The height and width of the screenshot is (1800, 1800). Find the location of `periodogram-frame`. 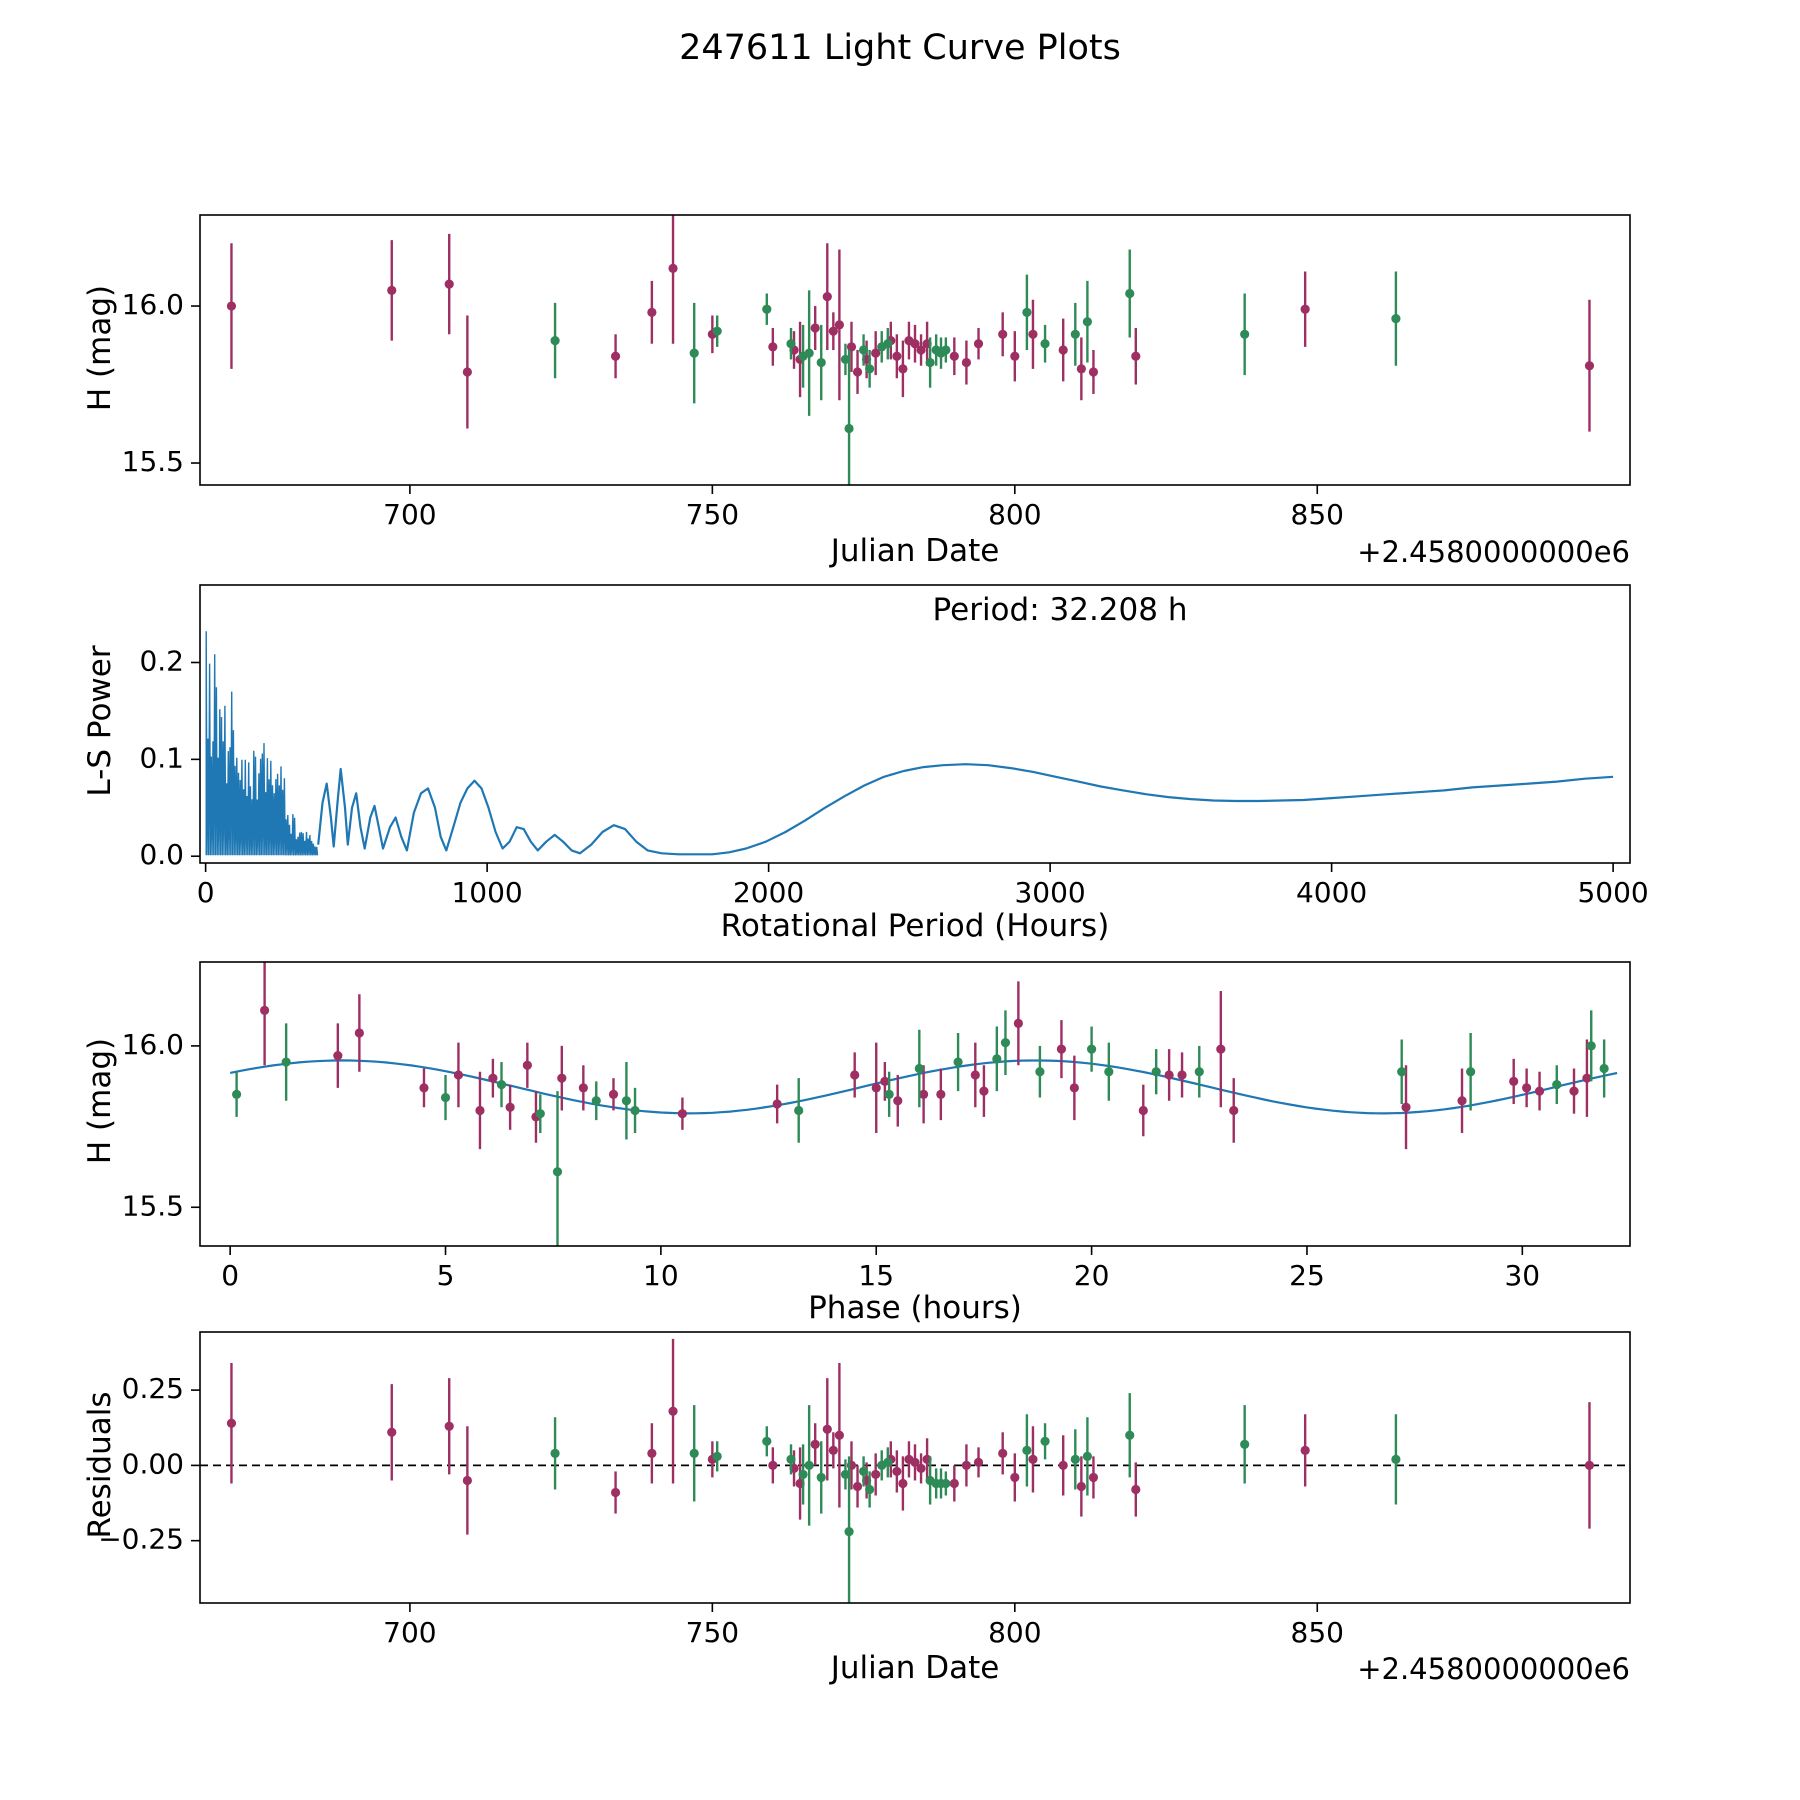

periodogram-frame is located at coordinates (915, 724).